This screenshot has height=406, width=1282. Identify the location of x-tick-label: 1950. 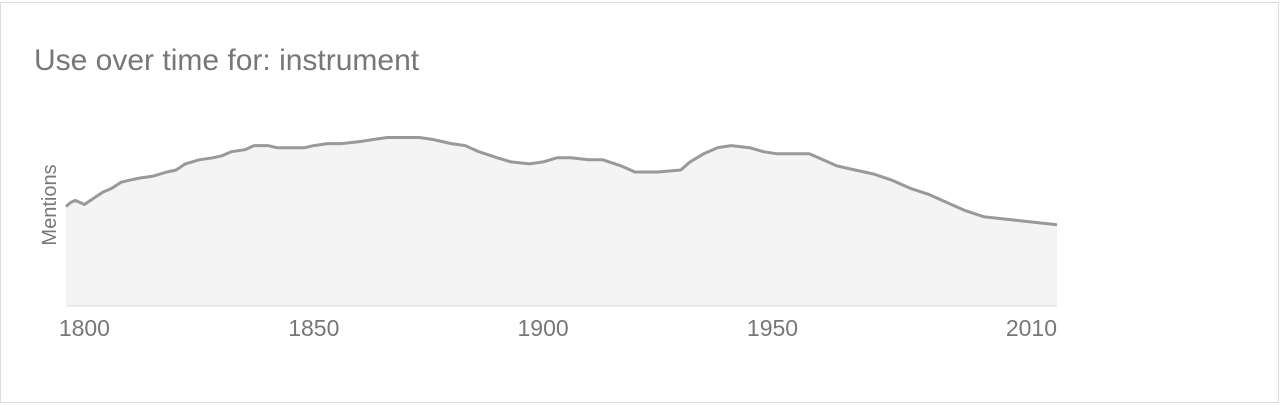
(772, 328).